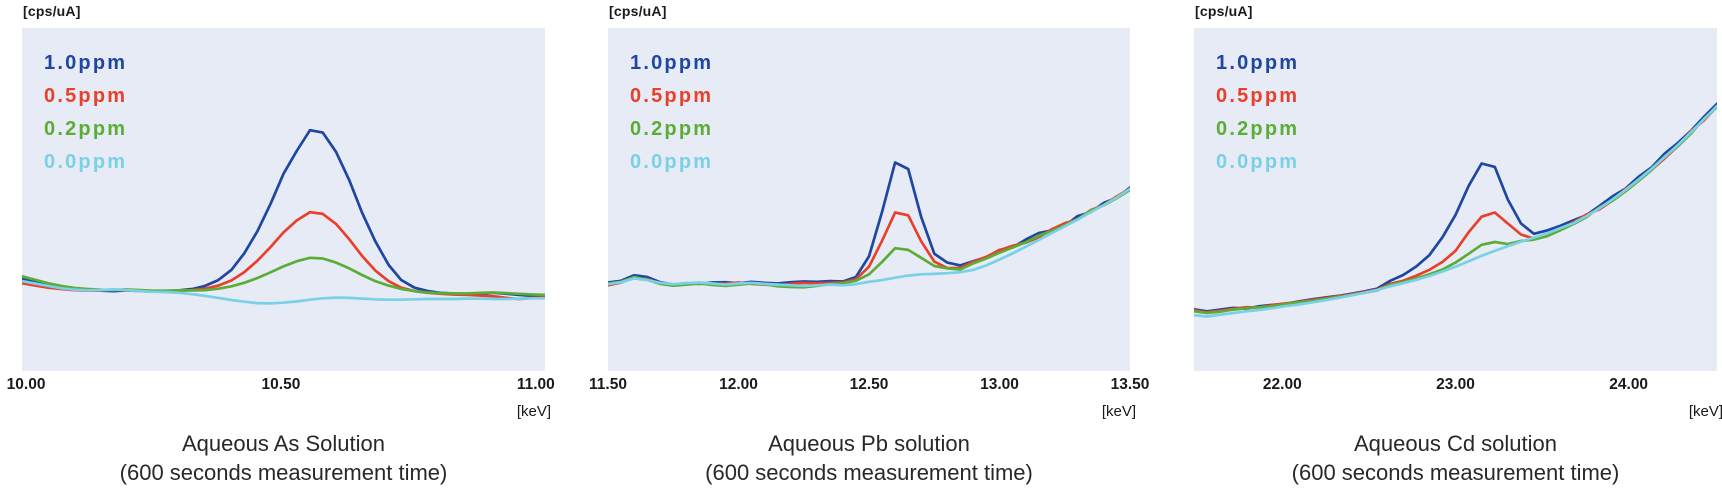 The image size is (1722, 498). What do you see at coordinates (869, 443) in the screenshot?
I see `chart-title: Aqueous Pb solution` at bounding box center [869, 443].